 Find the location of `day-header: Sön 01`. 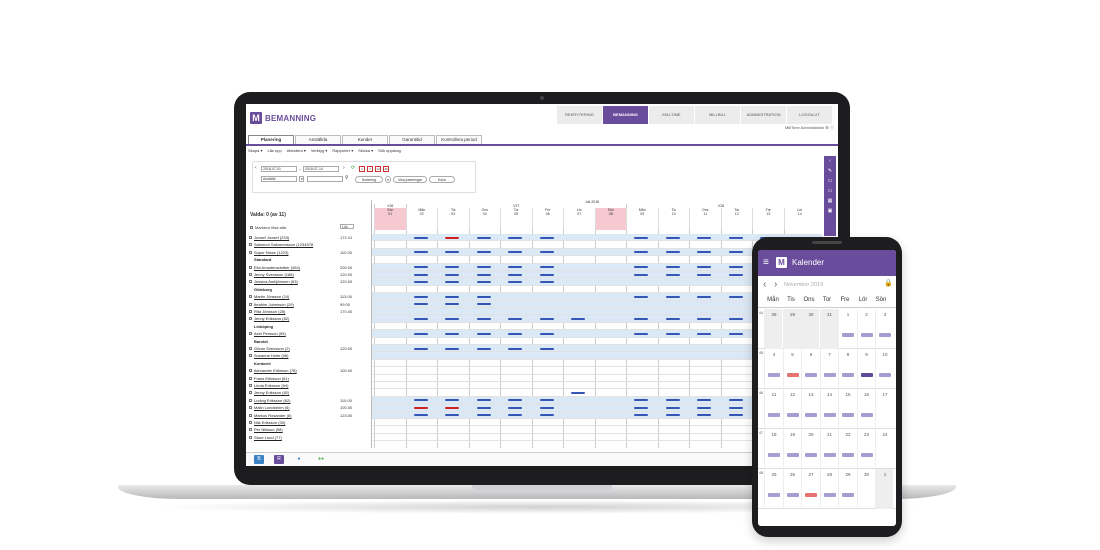

day-header: Sön 01 is located at coordinates (390, 219).